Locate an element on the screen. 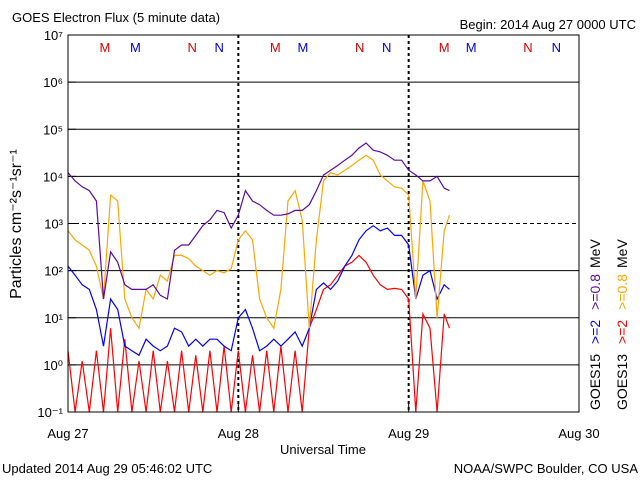  x-tick-label: Aug 28 is located at coordinates (238, 433).